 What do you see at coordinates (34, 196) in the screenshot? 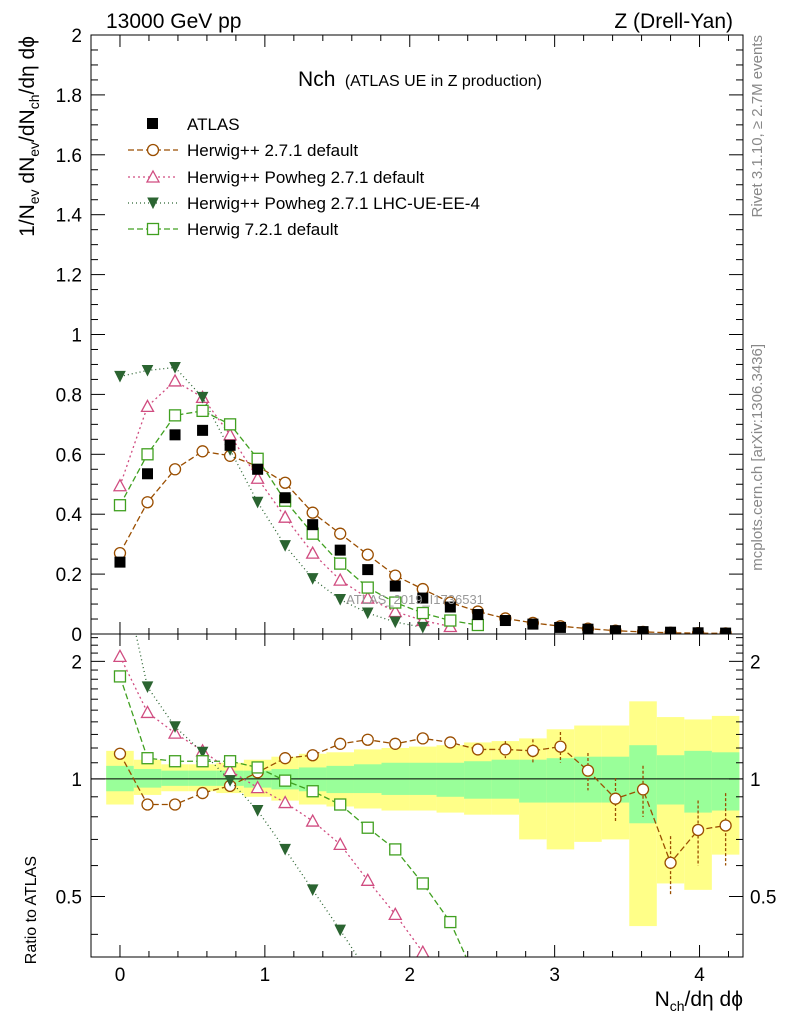
I see `ylabel-part-sub1: ev` at bounding box center [34, 196].